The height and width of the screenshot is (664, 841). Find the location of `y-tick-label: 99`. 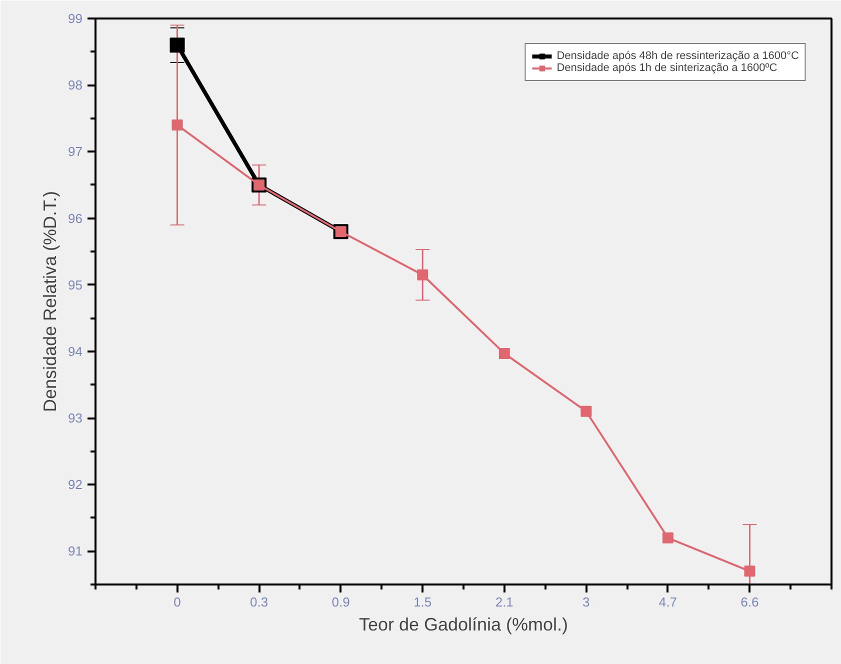

y-tick-label: 99 is located at coordinates (75, 18).